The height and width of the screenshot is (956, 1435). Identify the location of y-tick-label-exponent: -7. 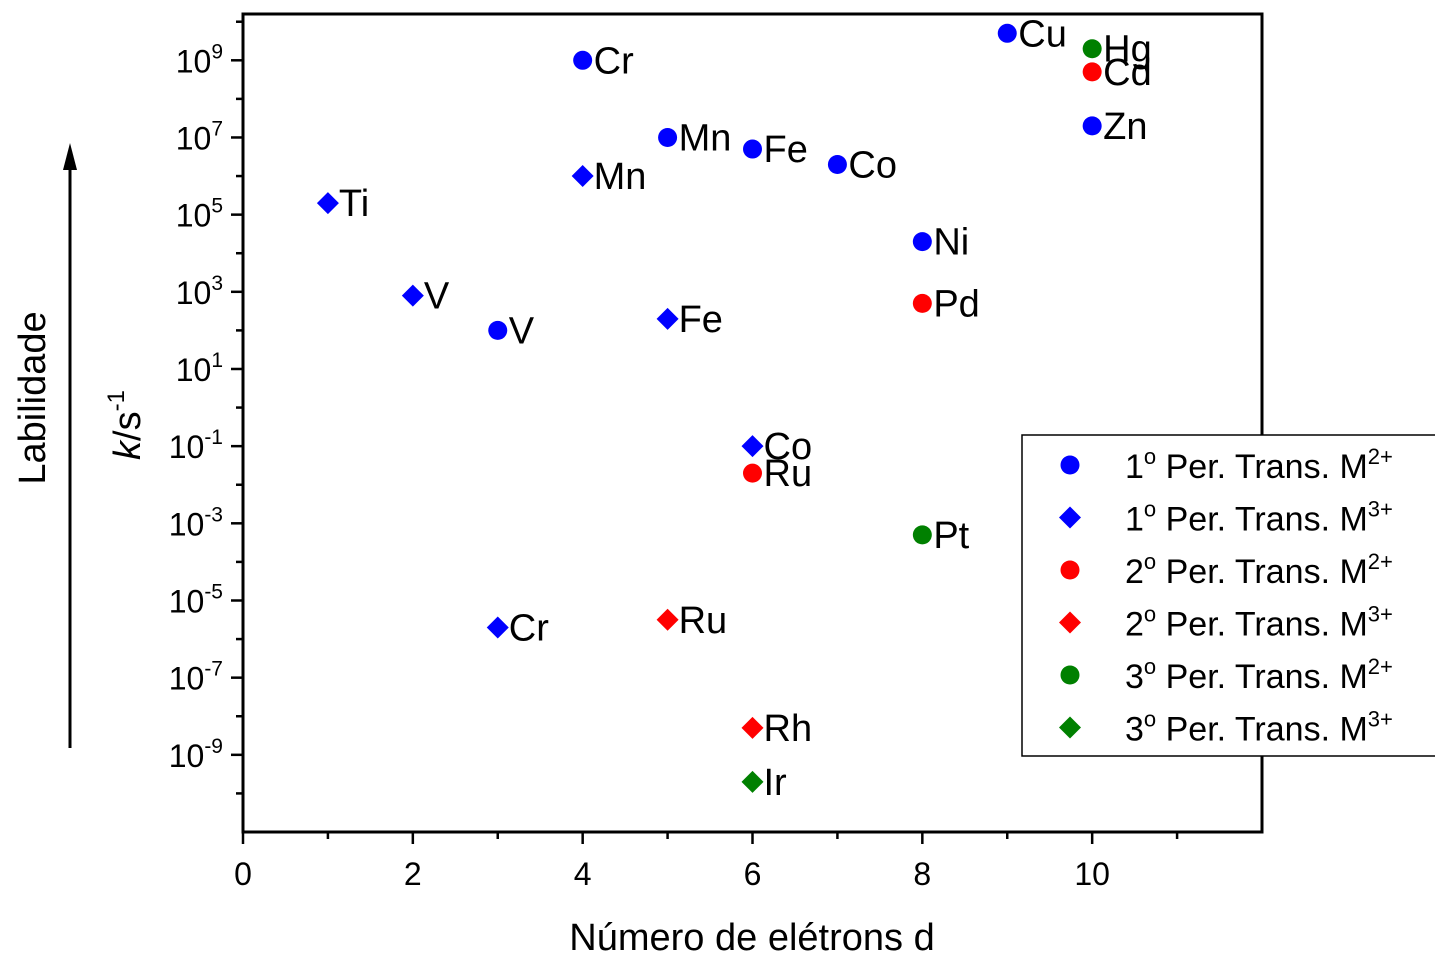
(213, 669).